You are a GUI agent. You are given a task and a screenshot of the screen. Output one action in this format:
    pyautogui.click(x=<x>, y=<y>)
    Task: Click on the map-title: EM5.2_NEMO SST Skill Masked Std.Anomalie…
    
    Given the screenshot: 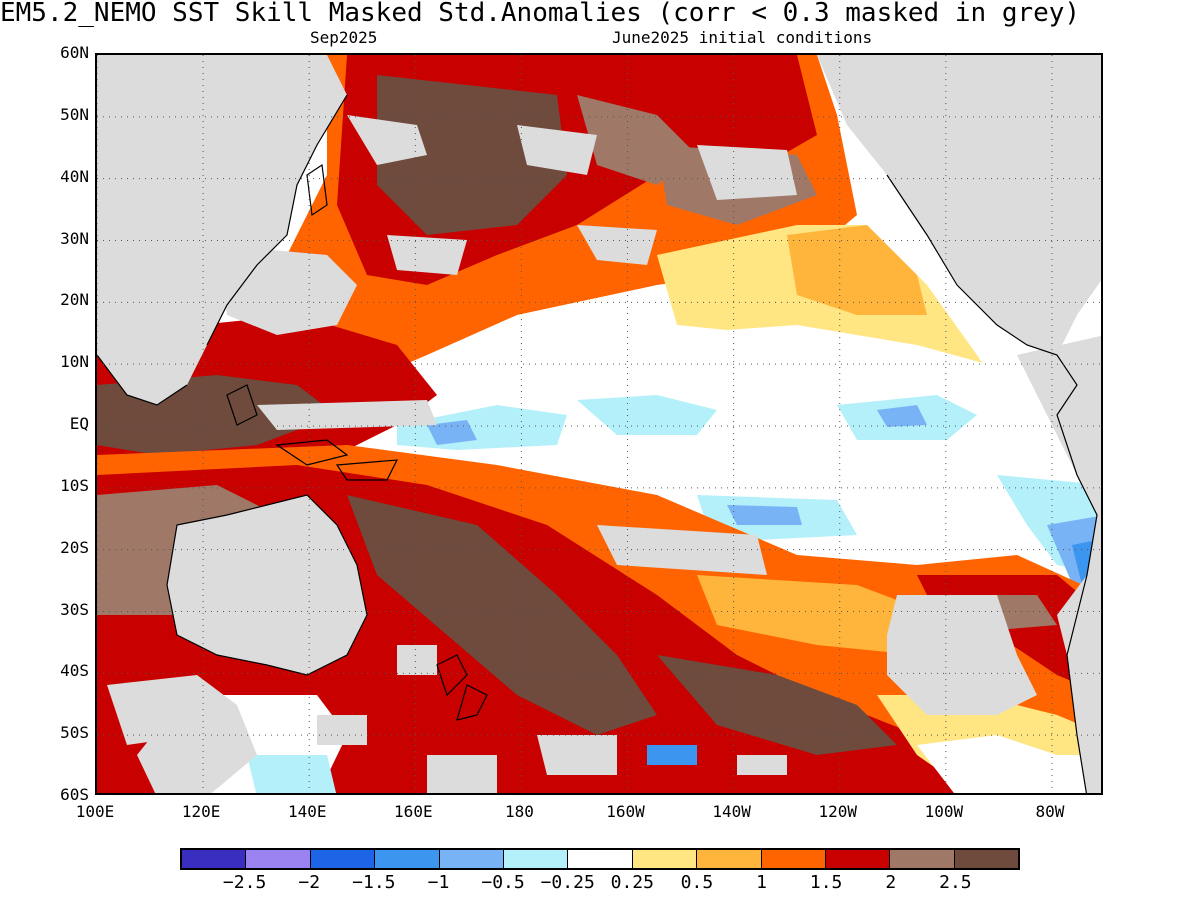 What is the action you would take?
    pyautogui.click(x=540, y=14)
    